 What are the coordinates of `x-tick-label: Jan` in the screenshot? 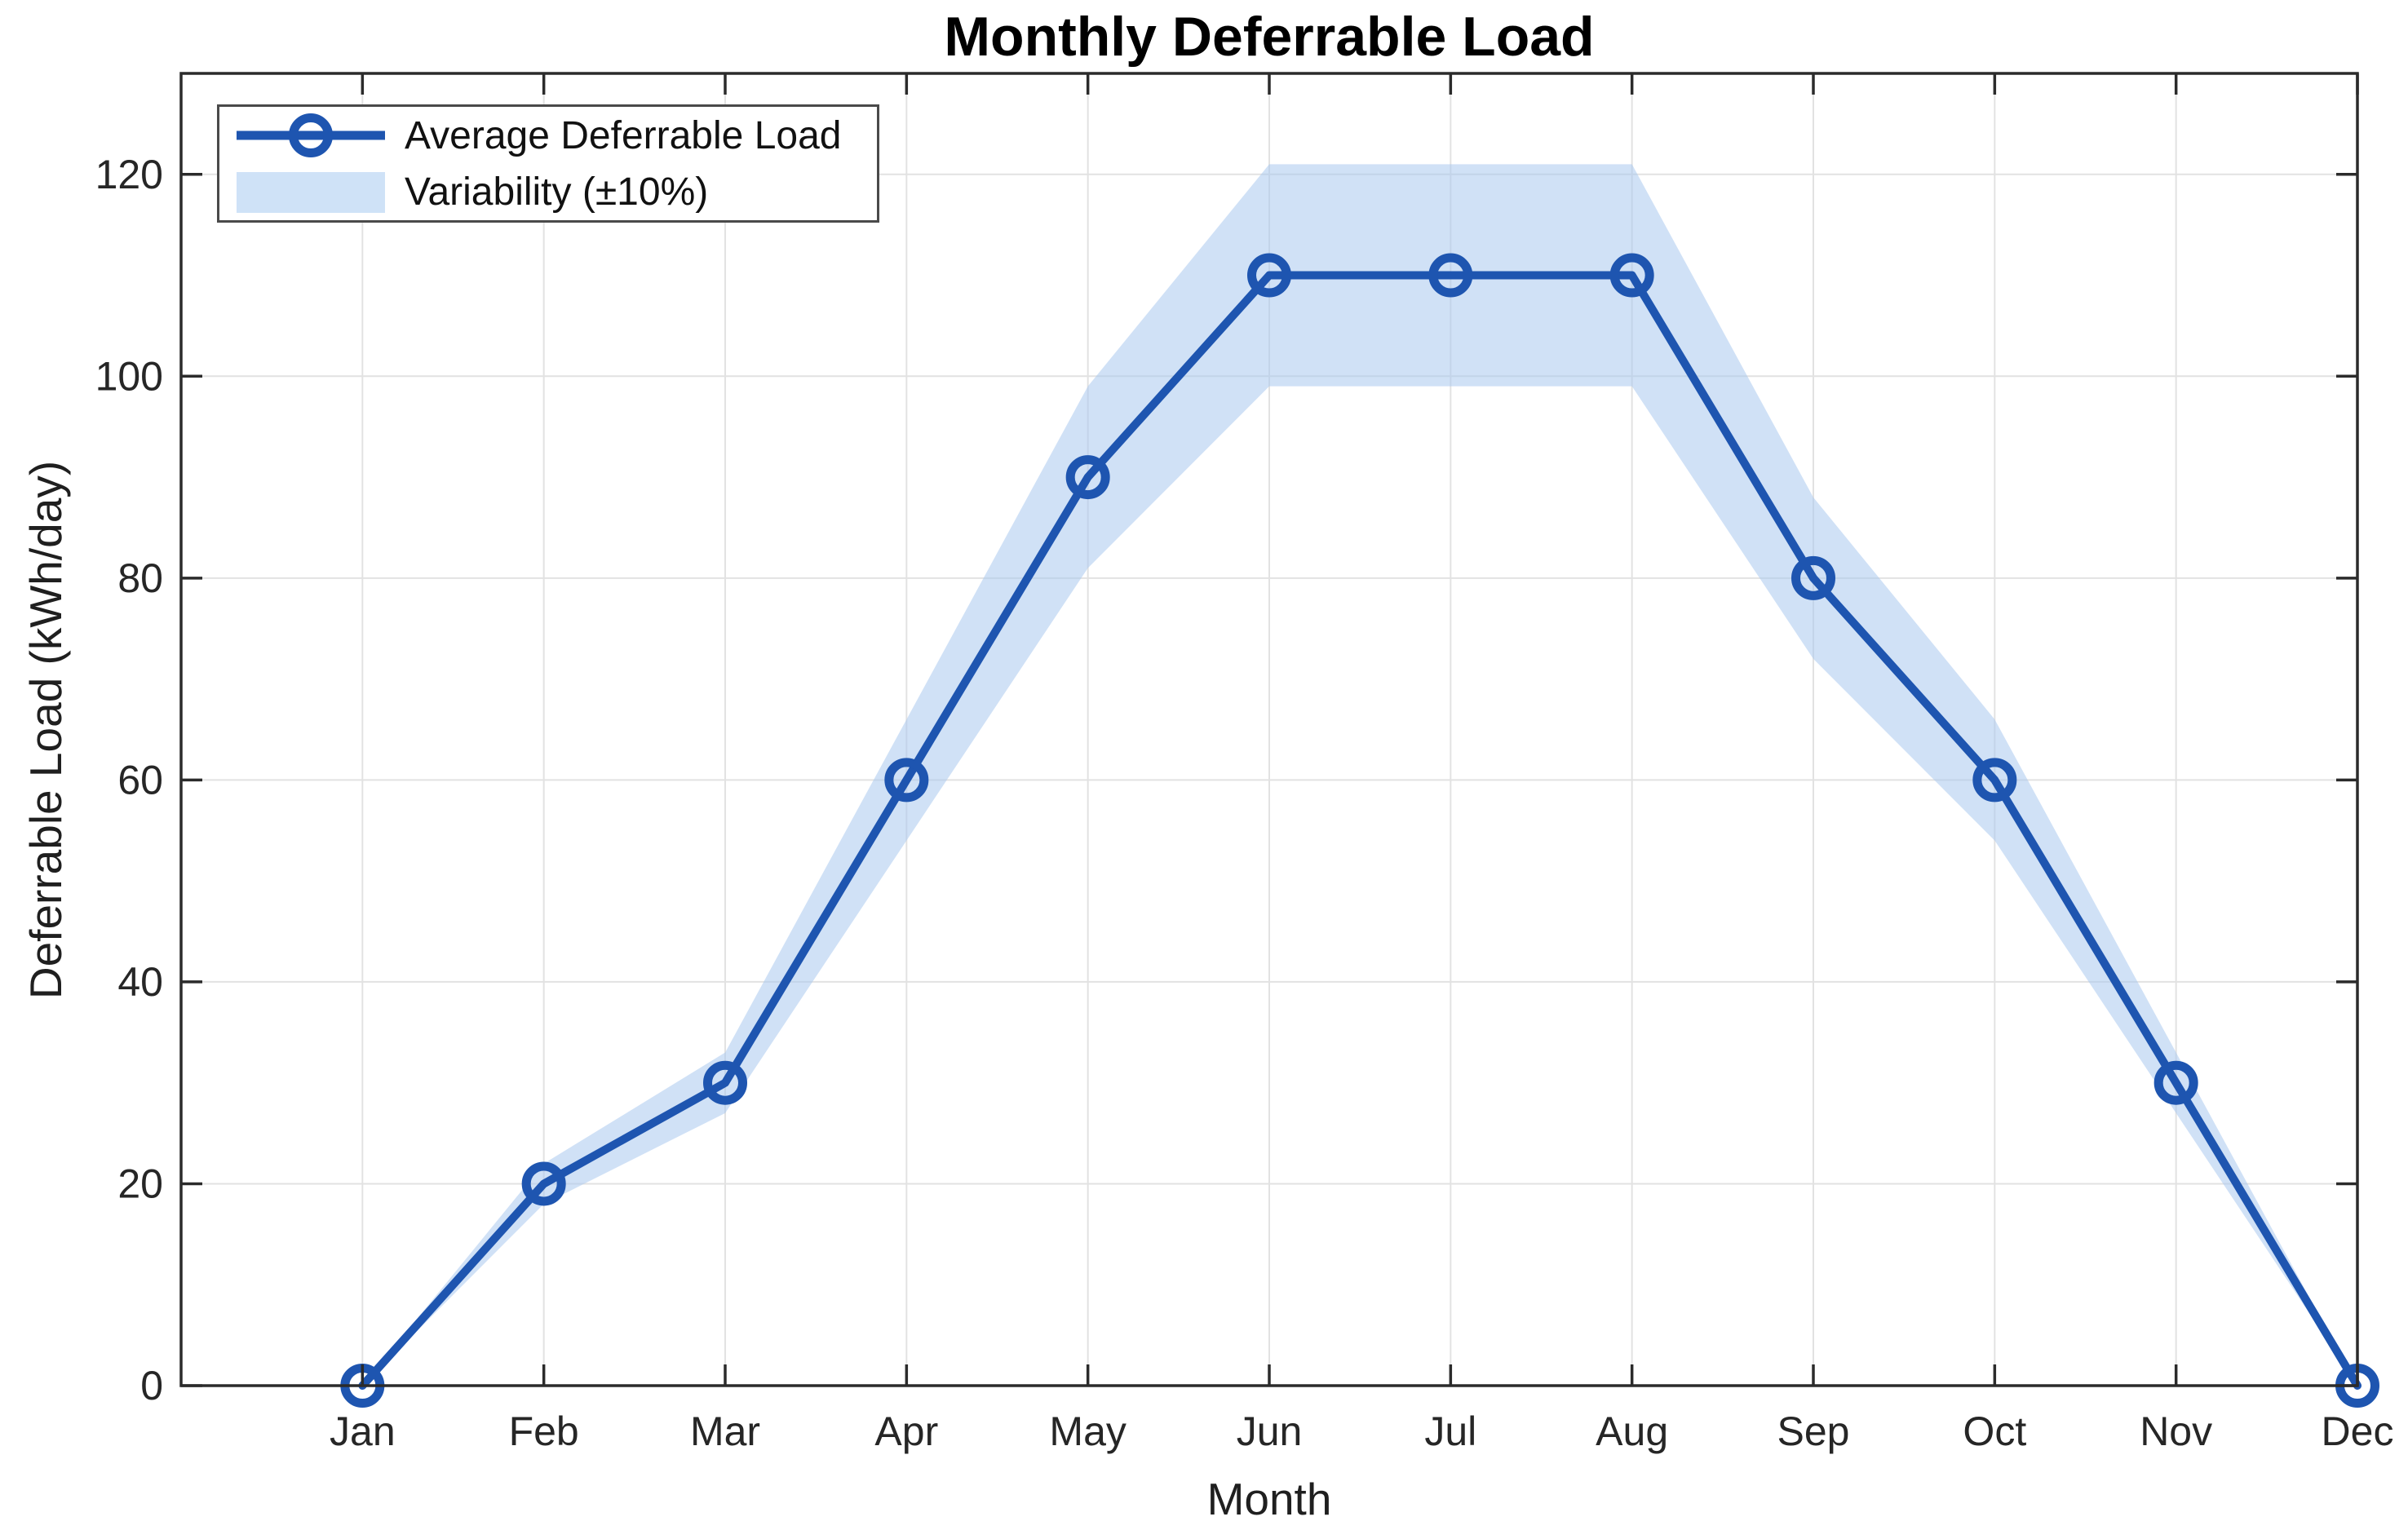 It's located at (363, 1431).